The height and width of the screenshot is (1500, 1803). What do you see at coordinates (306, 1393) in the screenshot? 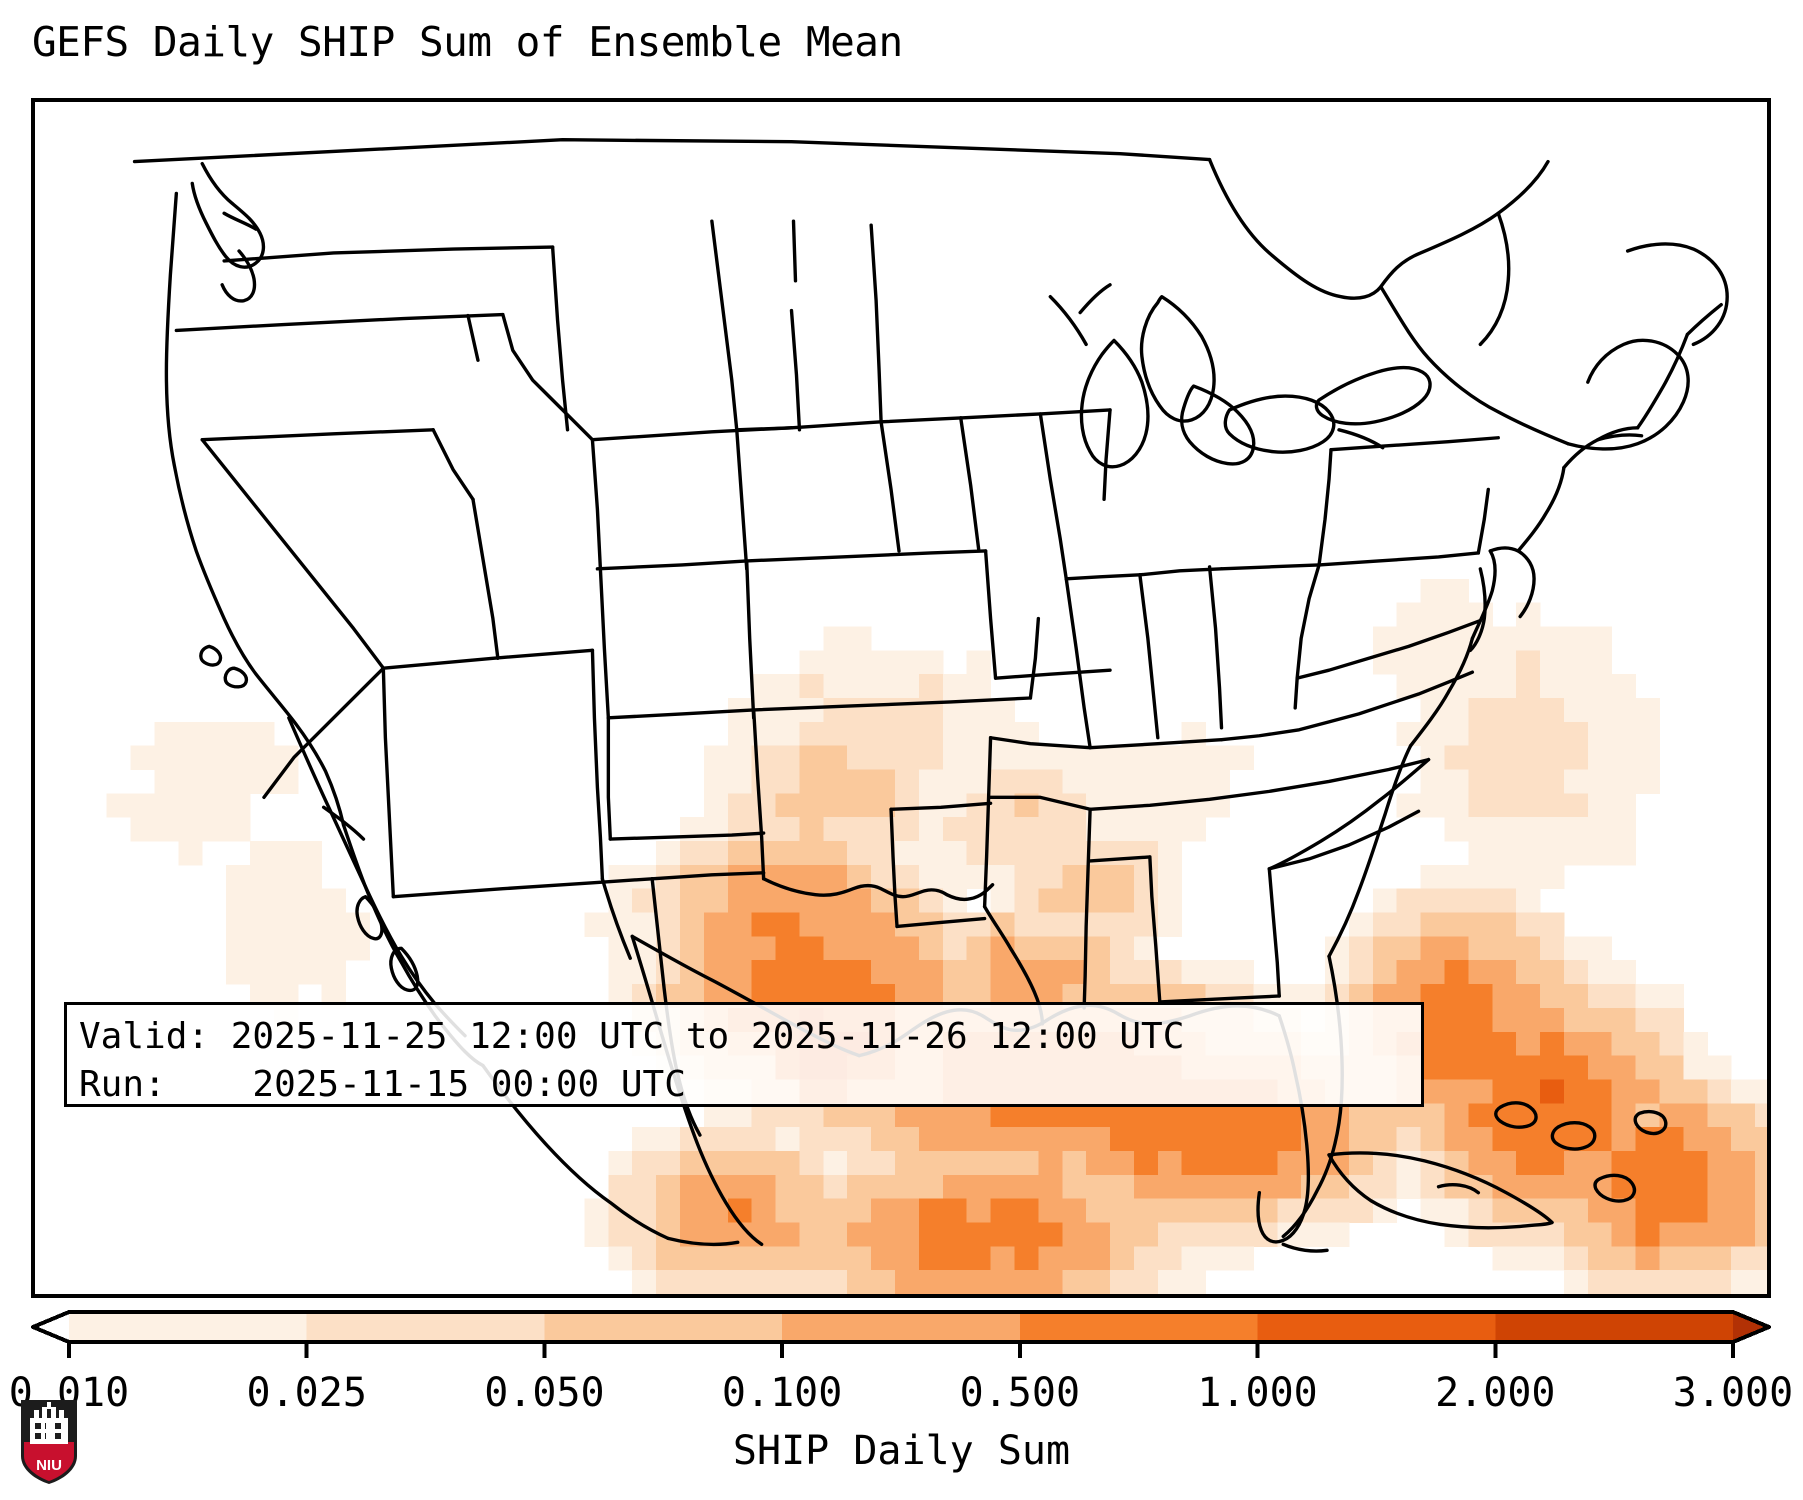
I see `colorbar-tick-label: 0.025` at bounding box center [306, 1393].